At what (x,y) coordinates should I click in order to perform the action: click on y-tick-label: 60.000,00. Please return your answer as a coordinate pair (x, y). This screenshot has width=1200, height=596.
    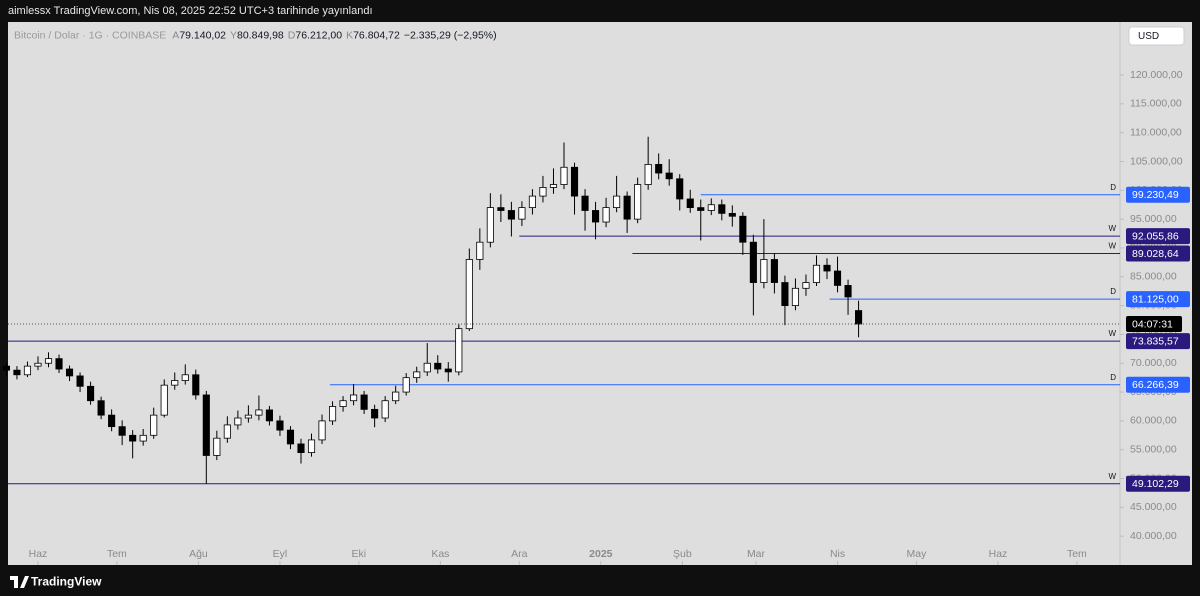
    Looking at the image, I should click on (1153, 421).